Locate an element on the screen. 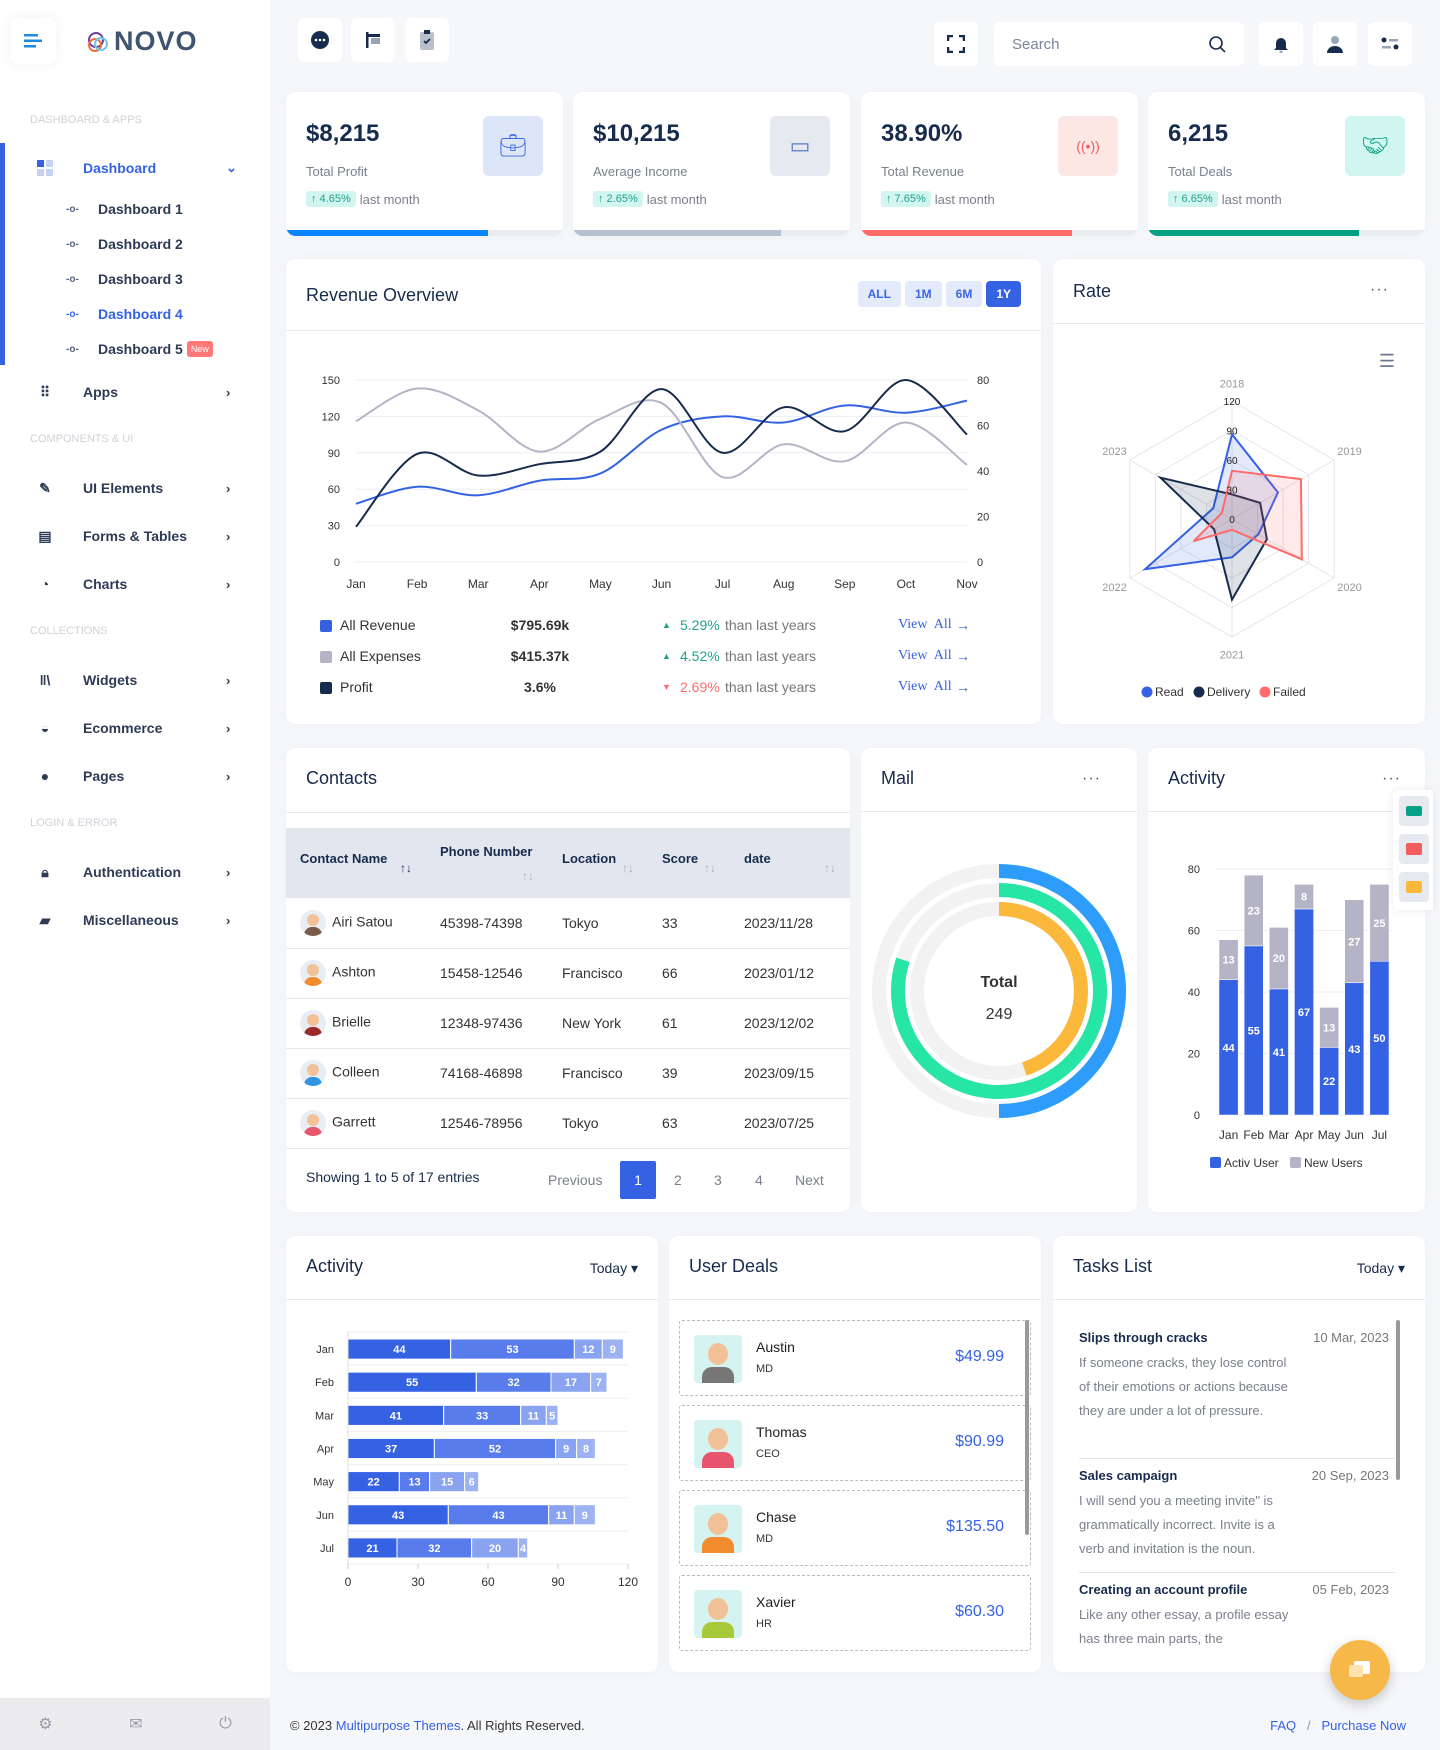  sidebar-item-forms-tables: ▤ Forms & Tables › is located at coordinates (135, 536).